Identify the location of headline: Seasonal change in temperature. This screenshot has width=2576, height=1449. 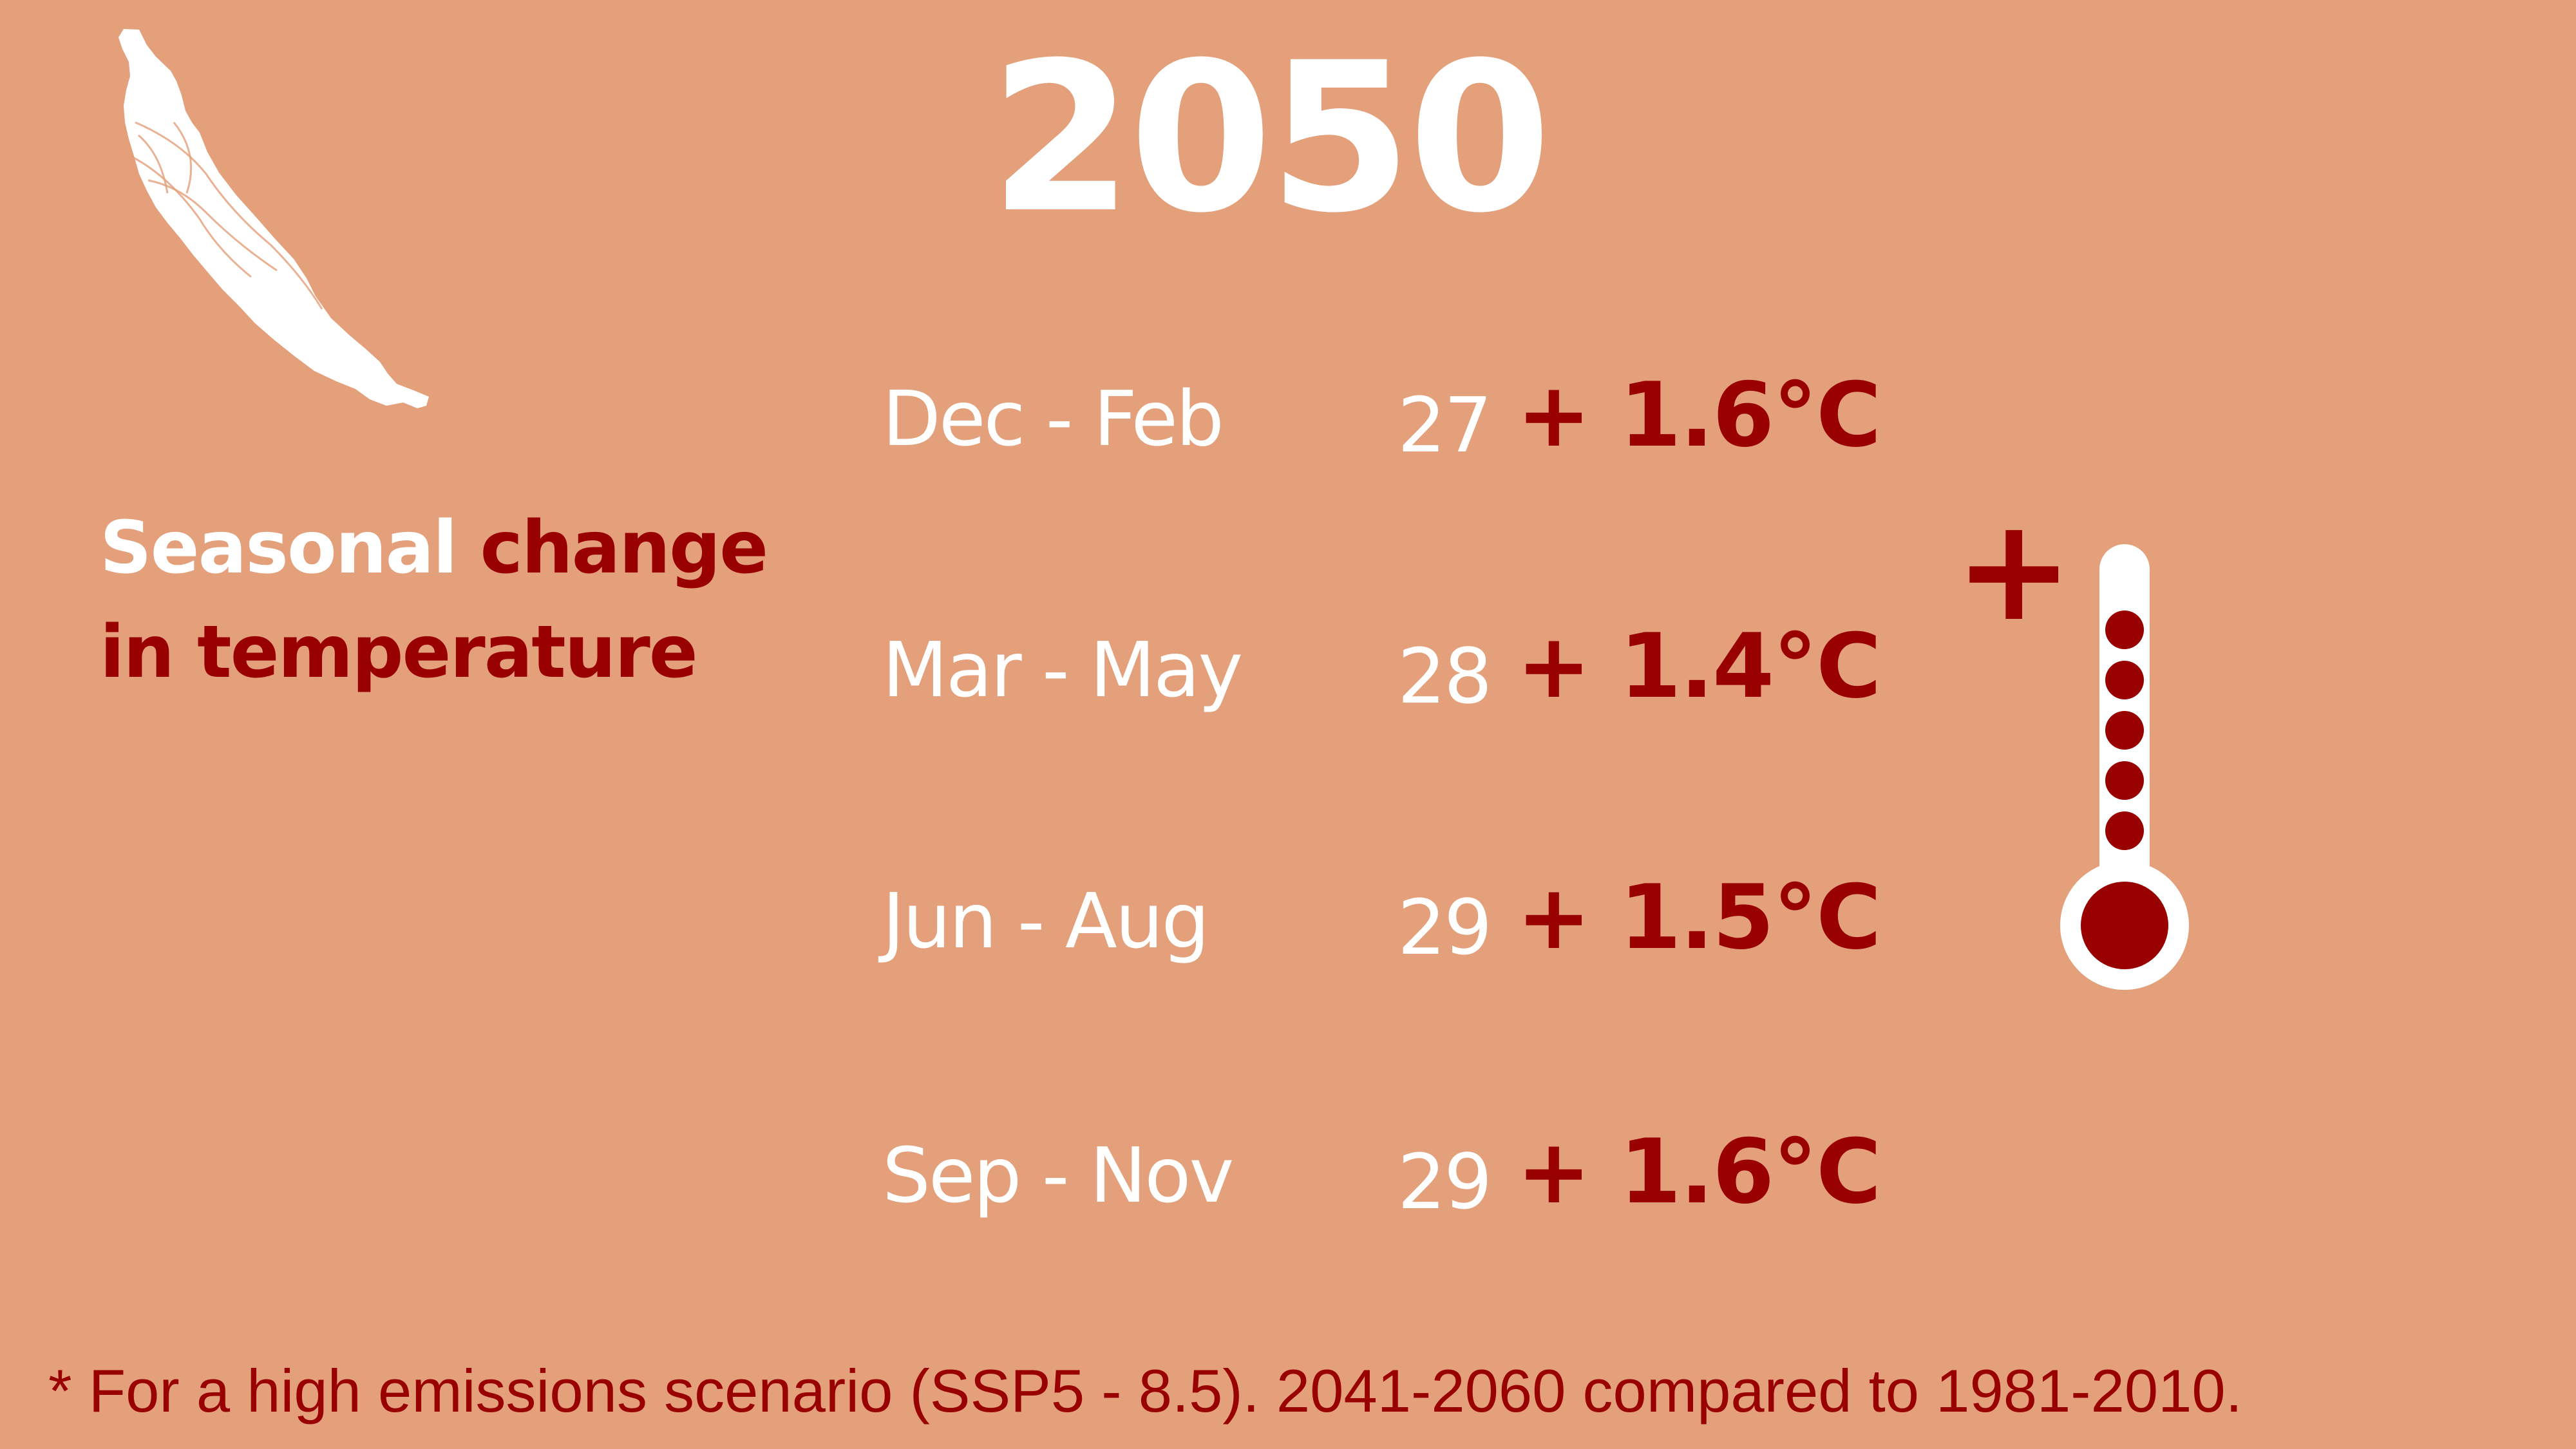
(454, 601).